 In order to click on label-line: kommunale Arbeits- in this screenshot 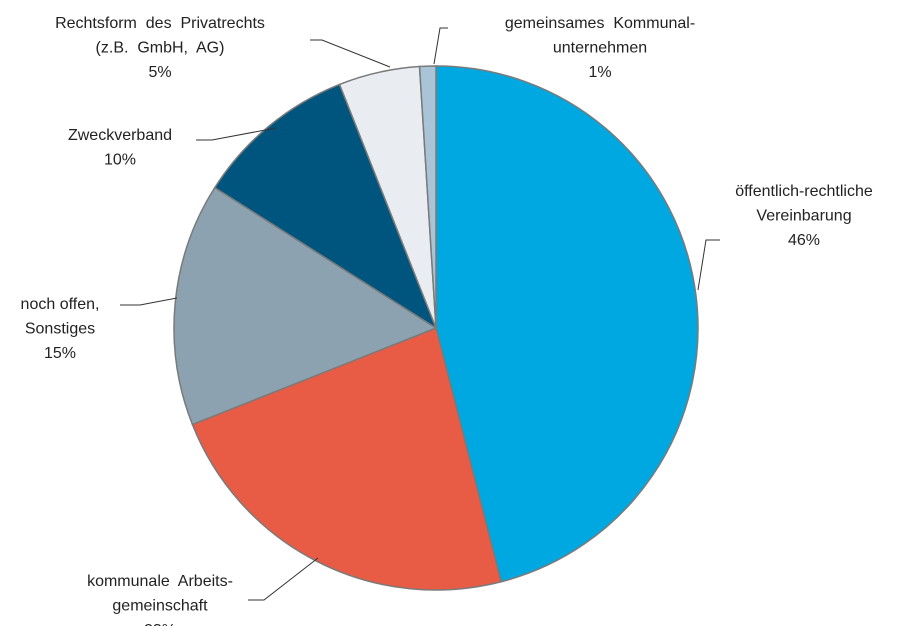, I will do `click(160, 581)`.